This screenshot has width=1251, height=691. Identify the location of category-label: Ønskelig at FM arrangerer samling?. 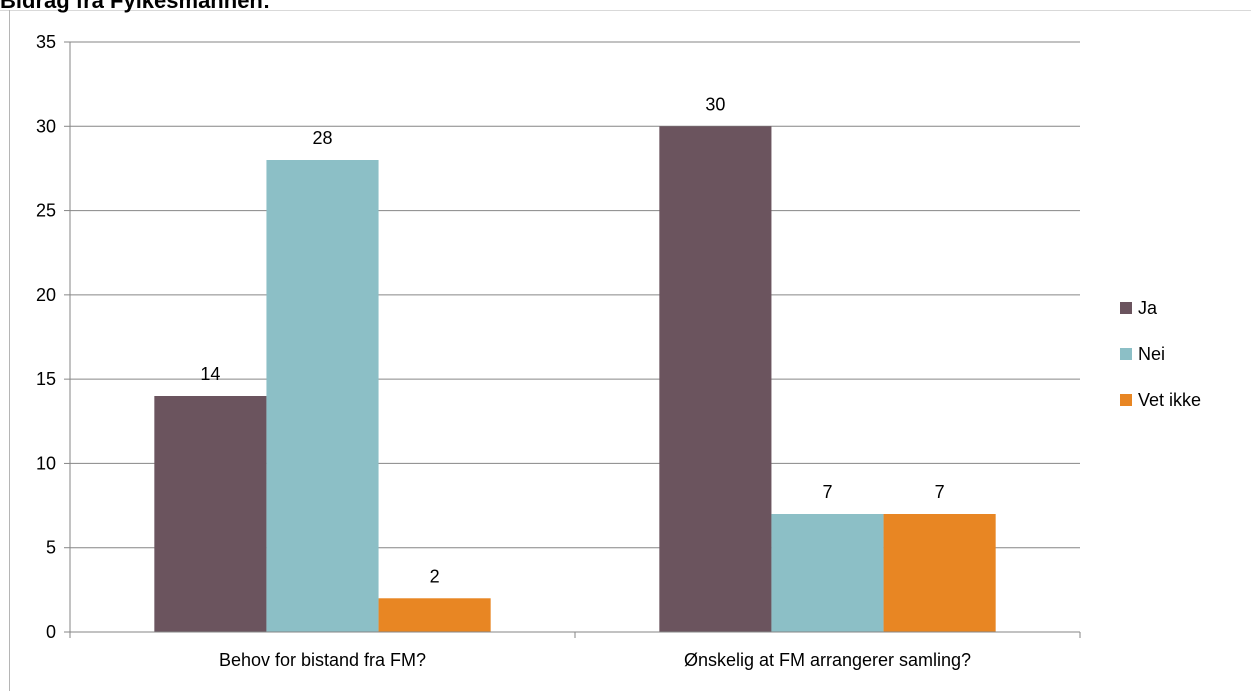
(827, 660).